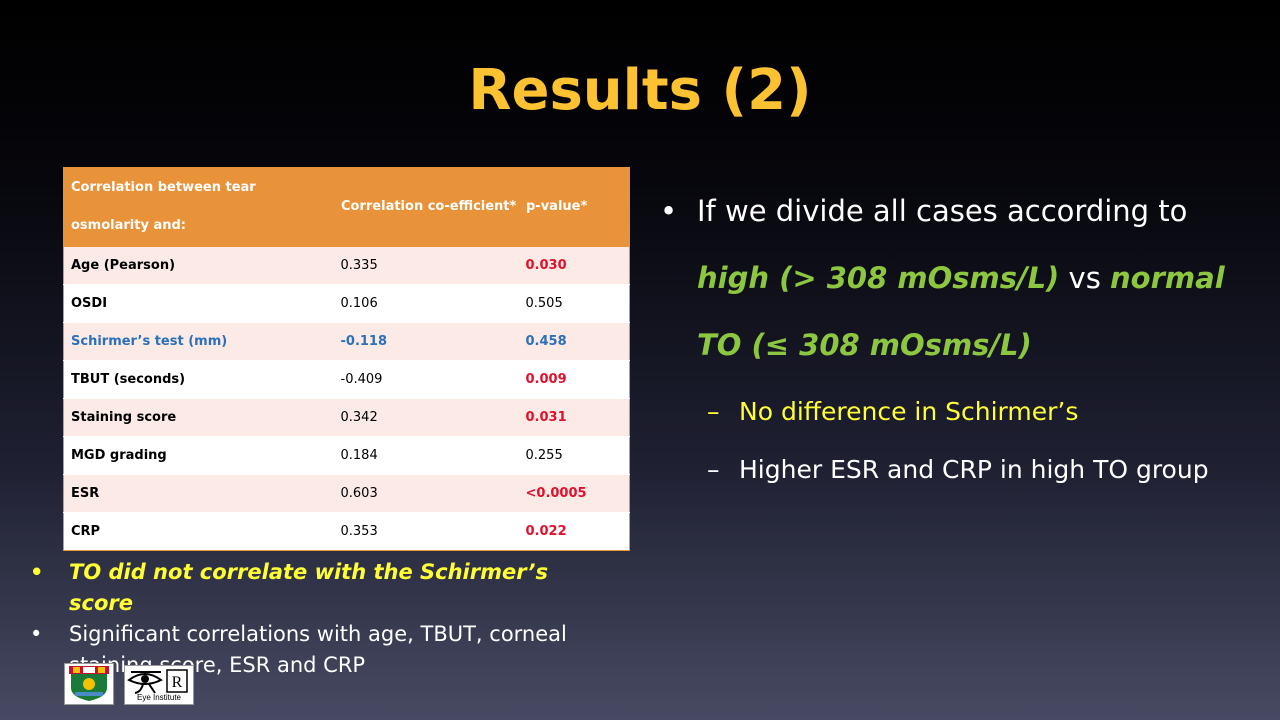 This screenshot has height=720, width=1280. I want to click on row-label: ESR, so click(198, 493).